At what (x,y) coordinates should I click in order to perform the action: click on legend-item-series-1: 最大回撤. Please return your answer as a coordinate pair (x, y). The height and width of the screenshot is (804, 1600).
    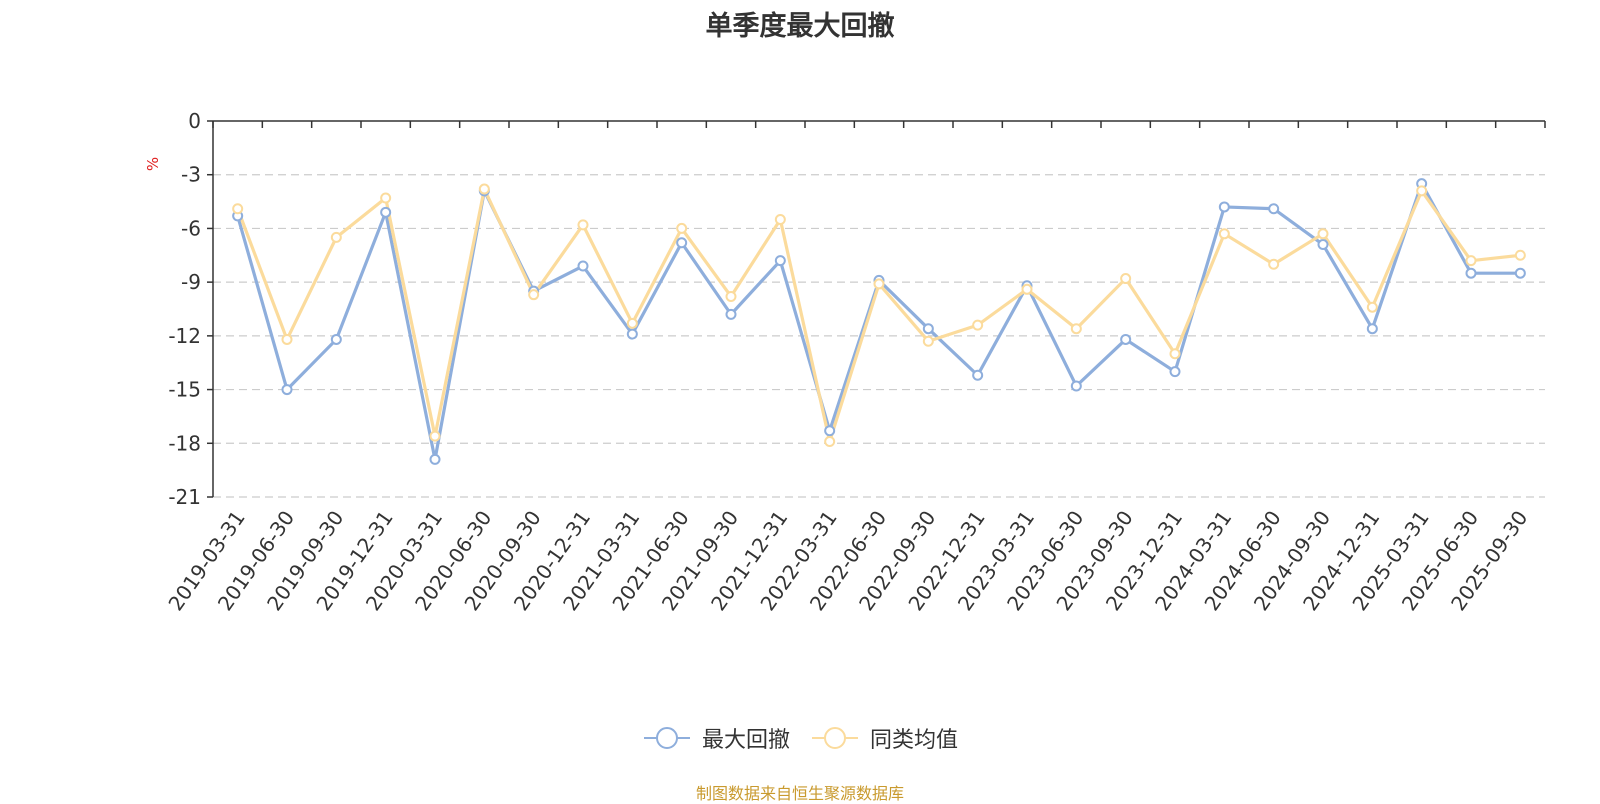
    Looking at the image, I should click on (716, 738).